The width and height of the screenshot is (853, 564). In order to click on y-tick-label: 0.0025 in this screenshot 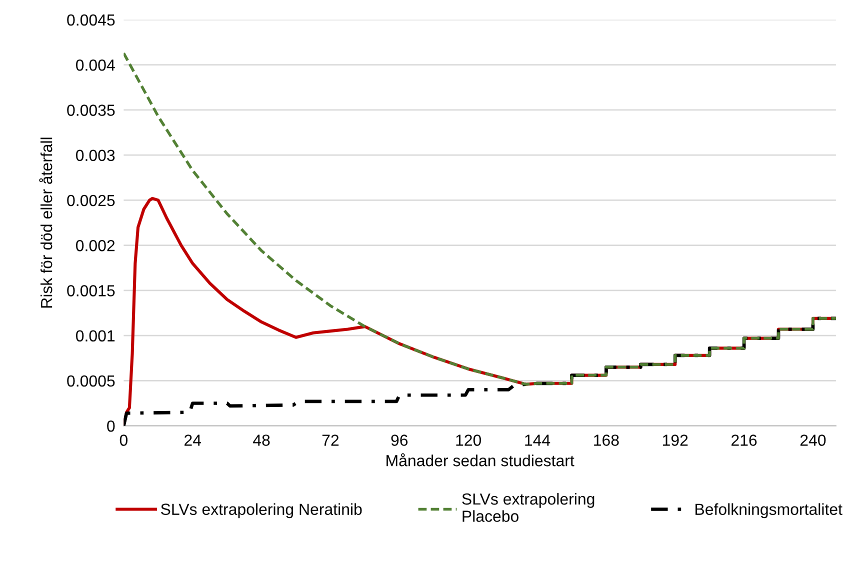, I will do `click(91, 200)`.